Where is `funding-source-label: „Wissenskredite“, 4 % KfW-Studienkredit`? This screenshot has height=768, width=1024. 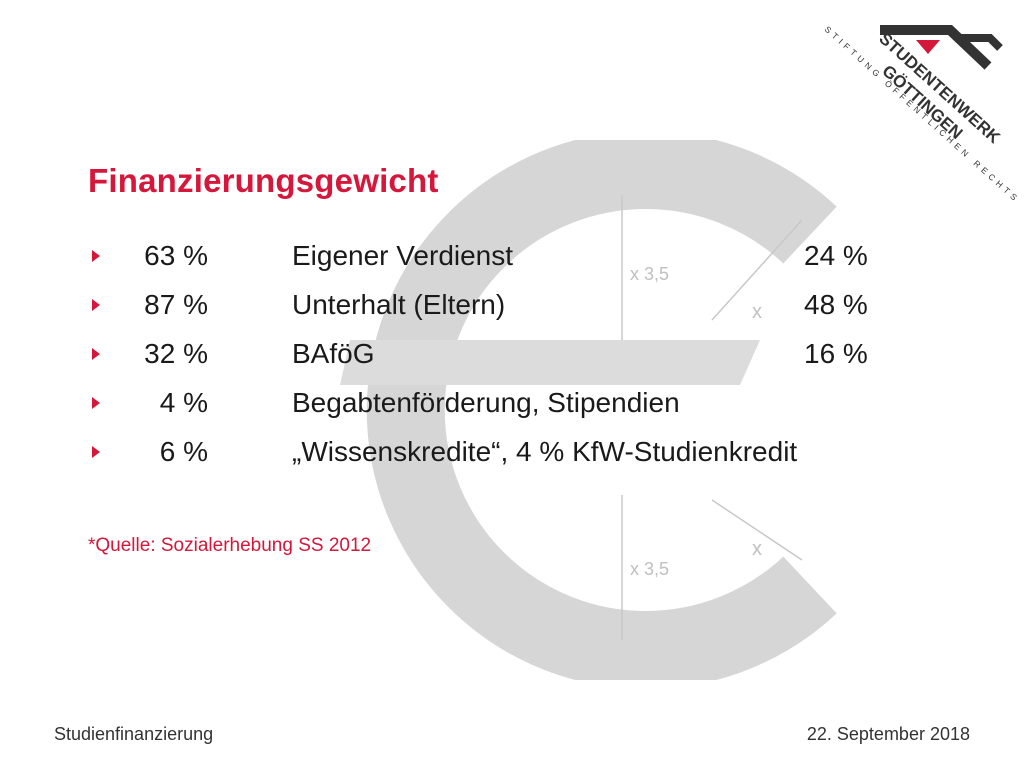 funding-source-label: „Wissenskredite“, 4 % KfW-Studienkredit is located at coordinates (545, 451).